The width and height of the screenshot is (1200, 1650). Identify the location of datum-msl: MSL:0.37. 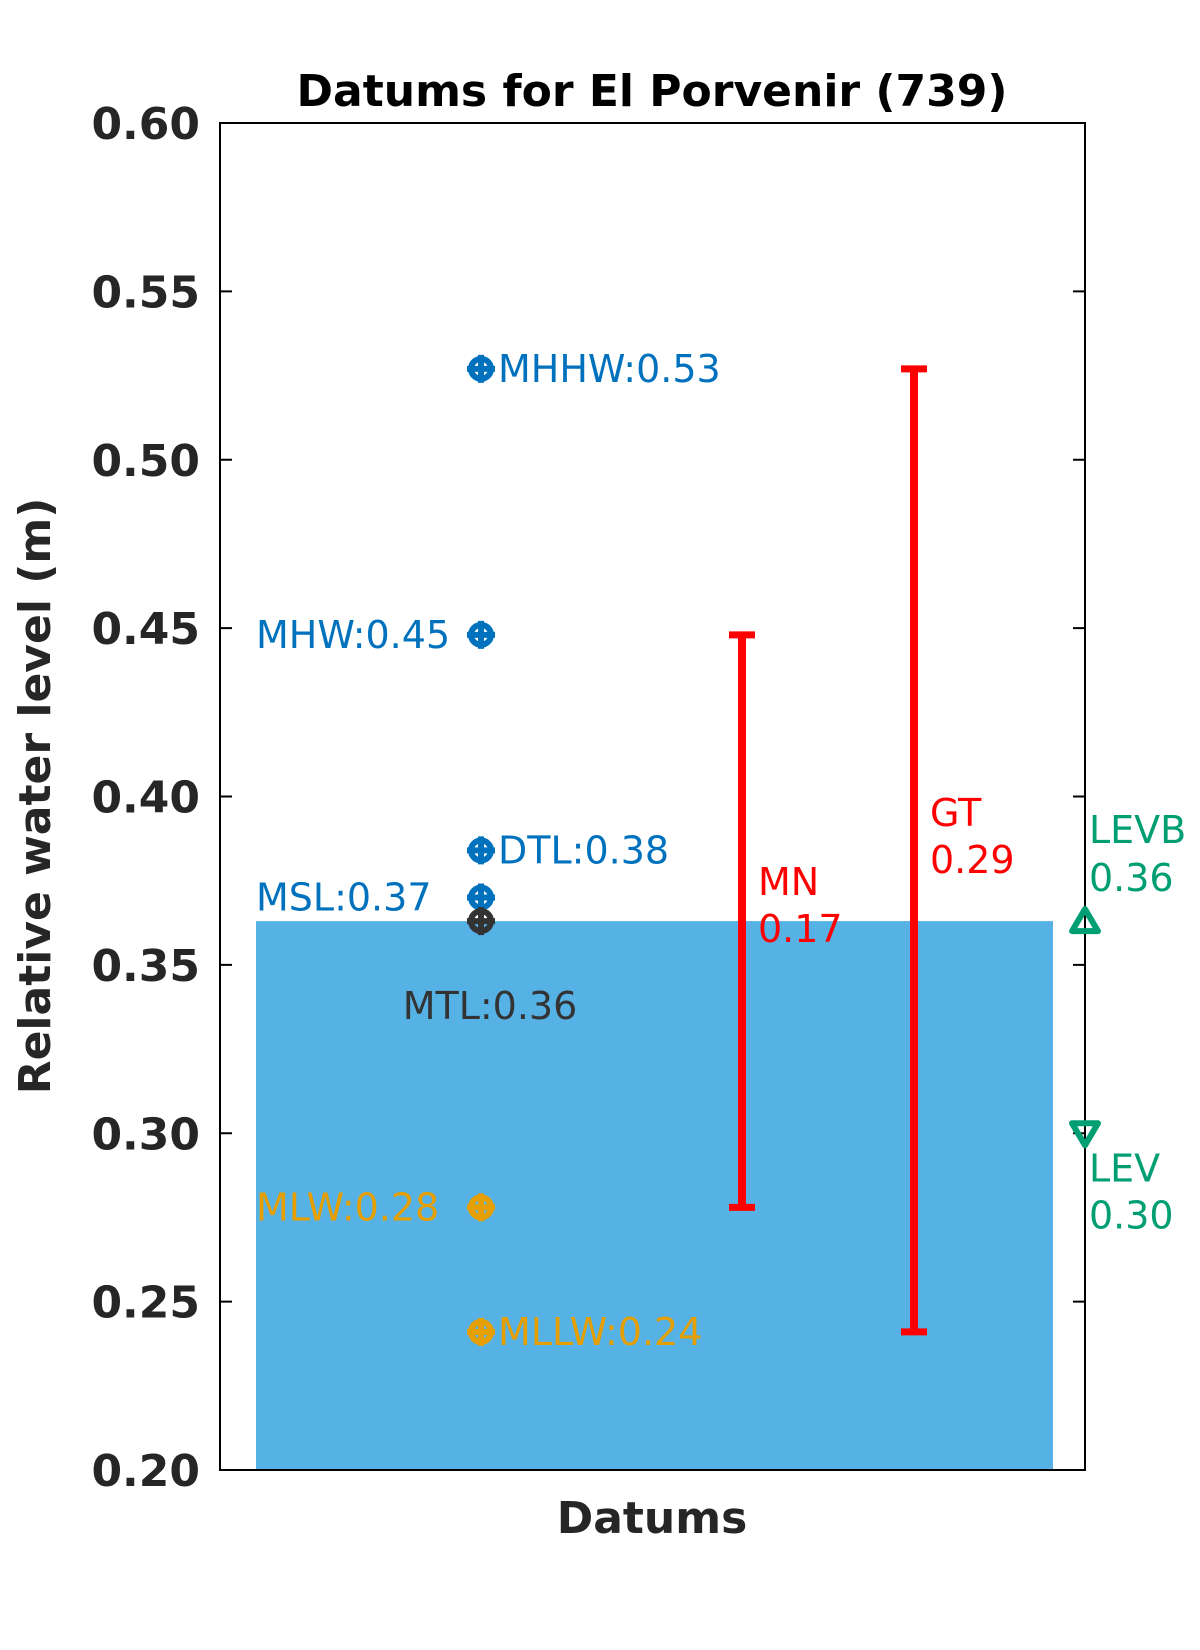
(375, 898).